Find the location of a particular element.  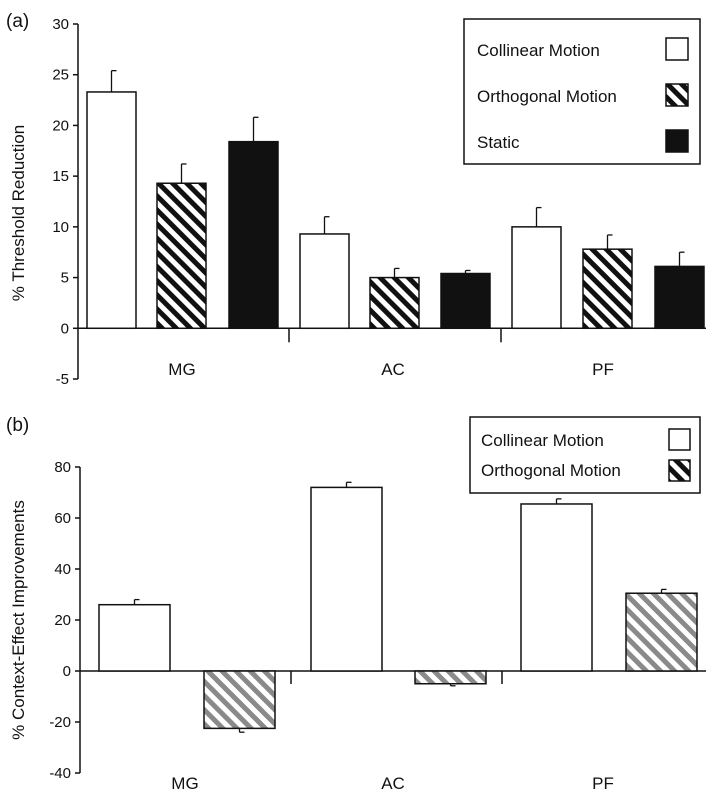

panel-b-y-tick-label: 40 is located at coordinates (62, 569).